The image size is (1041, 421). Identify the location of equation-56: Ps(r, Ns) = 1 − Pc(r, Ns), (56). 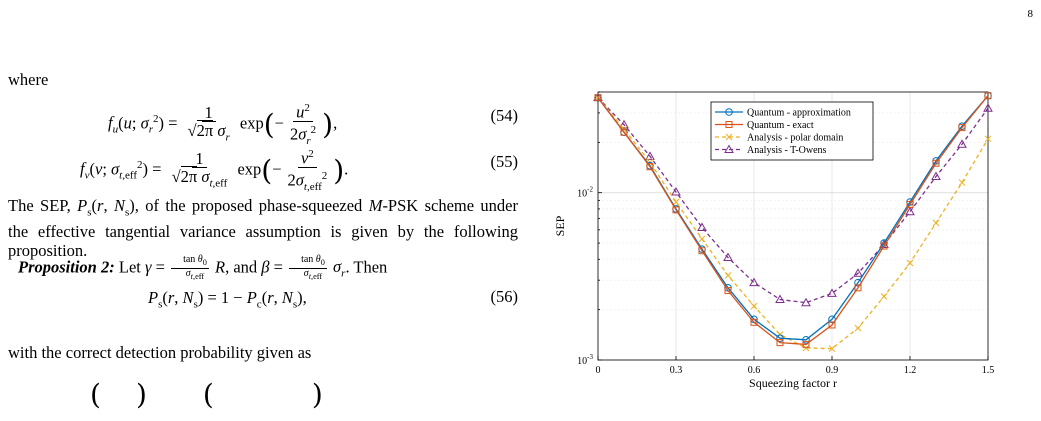
(333, 299).